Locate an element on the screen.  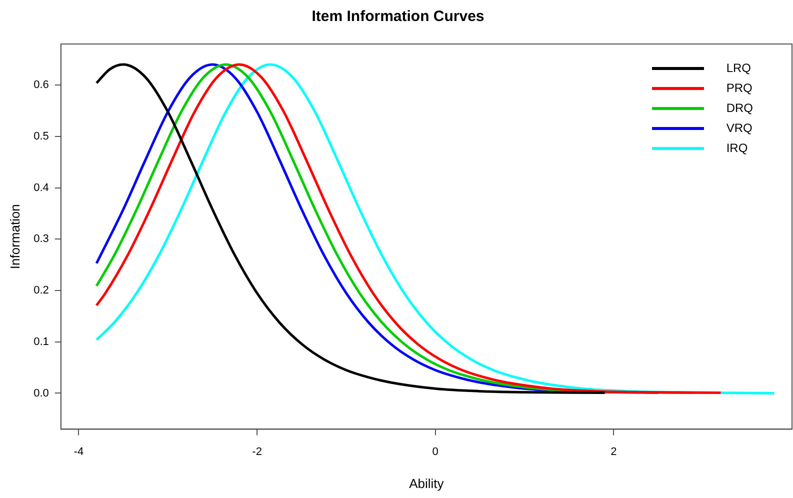
y-tick-label: 0.0 is located at coordinates (41, 393).